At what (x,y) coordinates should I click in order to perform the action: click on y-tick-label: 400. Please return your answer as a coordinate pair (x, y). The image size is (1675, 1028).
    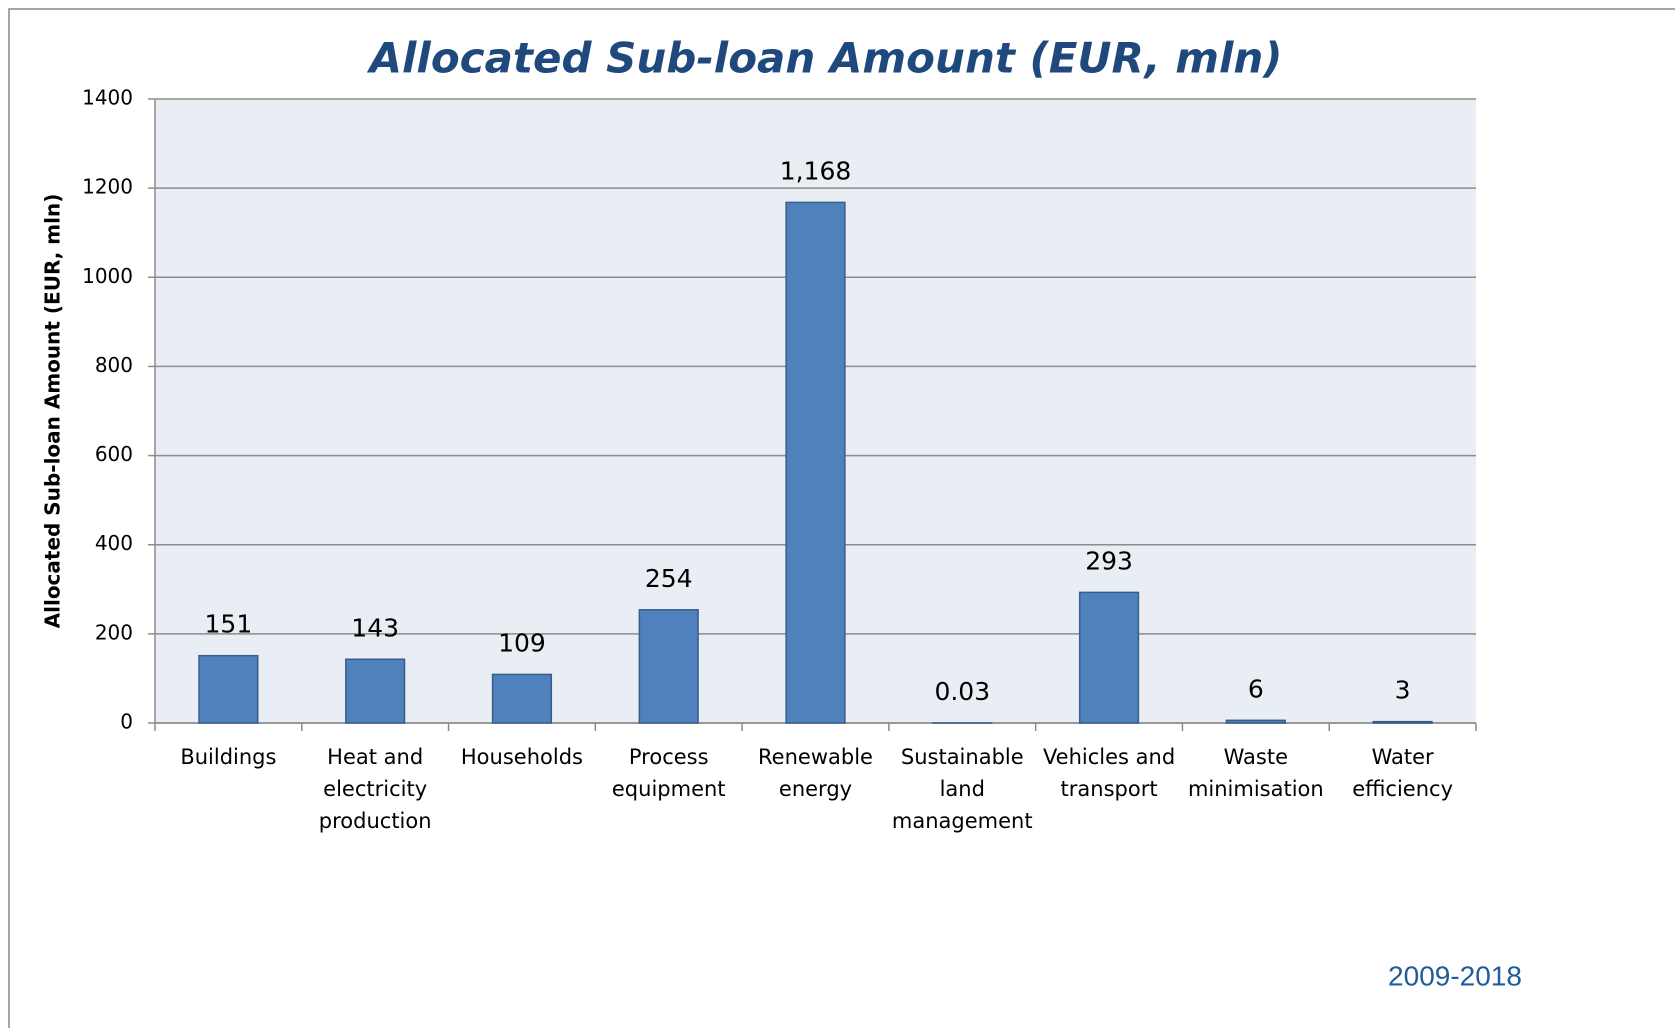
    Looking at the image, I should click on (114, 543).